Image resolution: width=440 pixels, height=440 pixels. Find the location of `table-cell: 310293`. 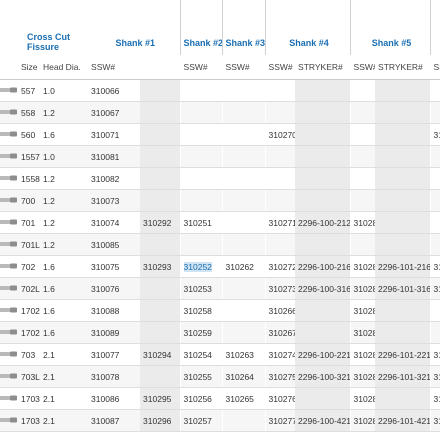

table-cell: 310293 is located at coordinates (160, 266).